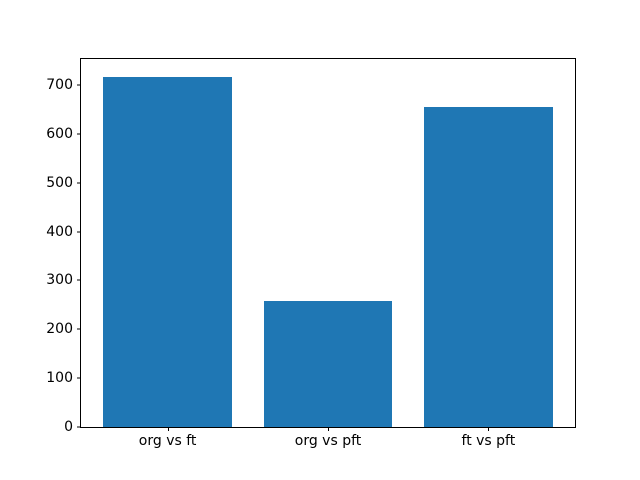  What do you see at coordinates (59, 84) in the screenshot?
I see `y-tick-label: 700` at bounding box center [59, 84].